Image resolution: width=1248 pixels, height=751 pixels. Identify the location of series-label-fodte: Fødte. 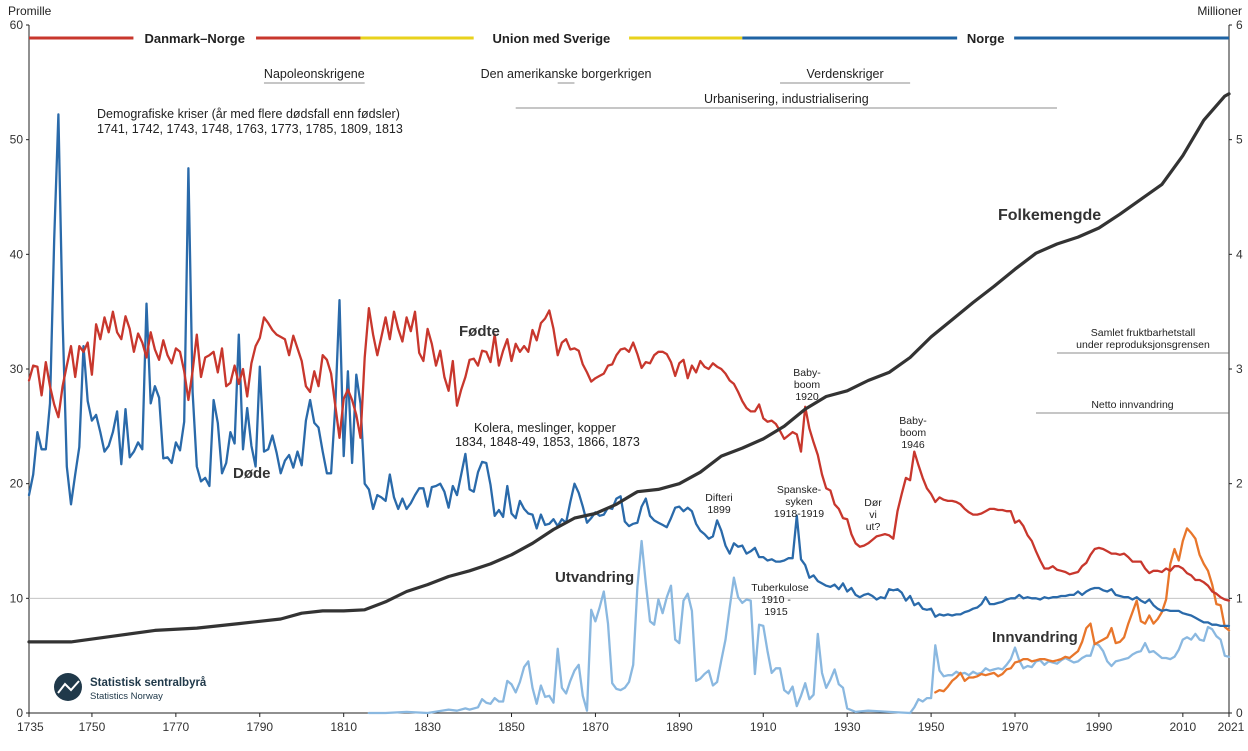
(479, 331).